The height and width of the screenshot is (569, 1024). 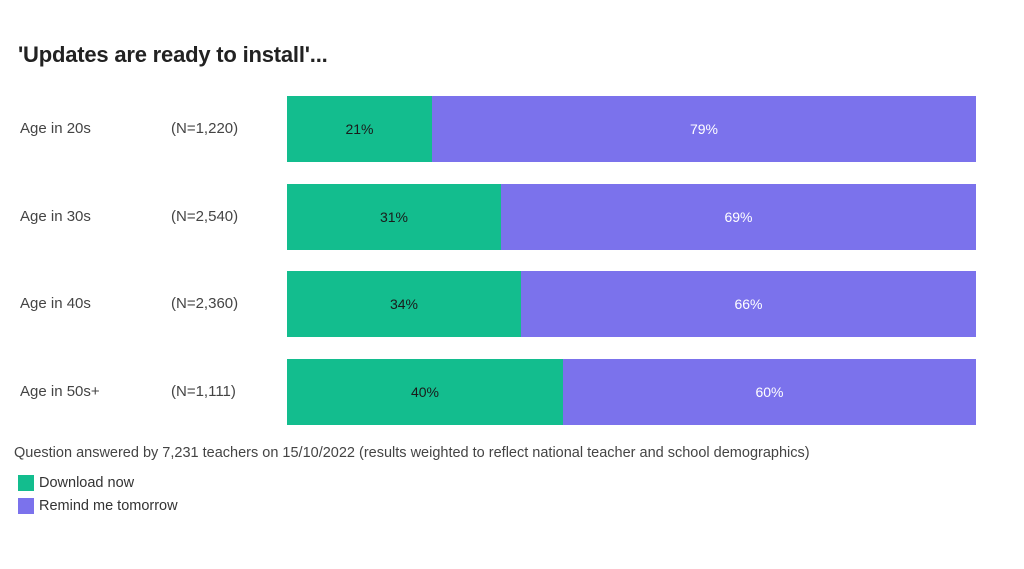 I want to click on data-label-remind-40s: 66%, so click(x=748, y=304).